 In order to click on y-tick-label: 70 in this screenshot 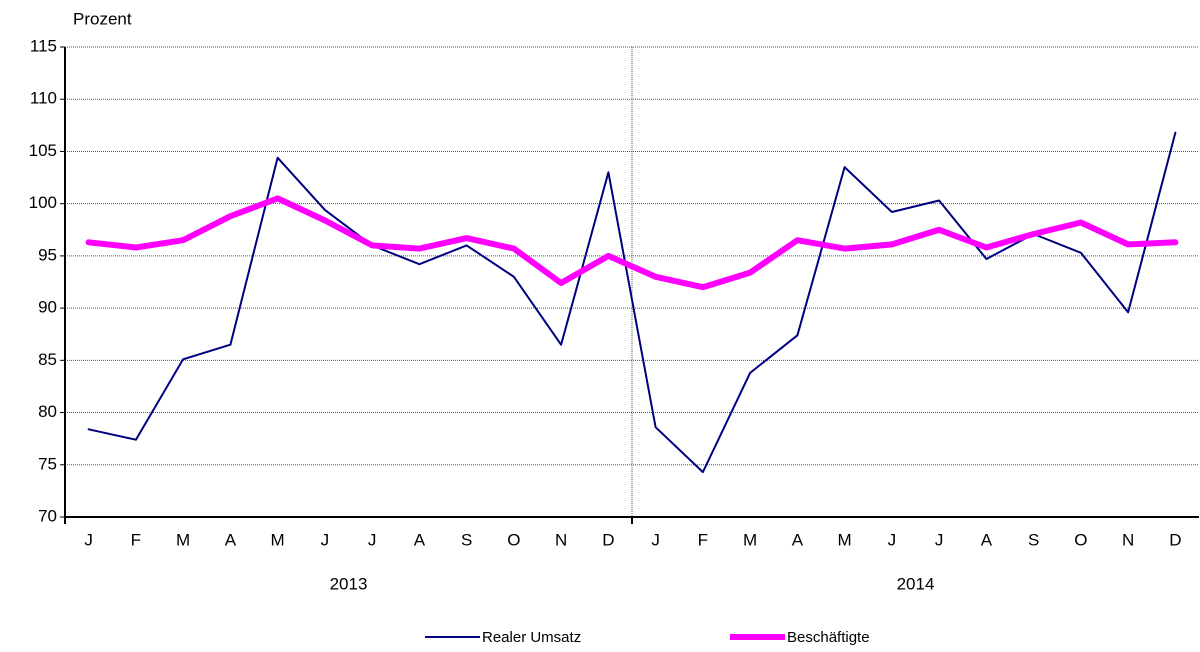, I will do `click(47, 515)`.